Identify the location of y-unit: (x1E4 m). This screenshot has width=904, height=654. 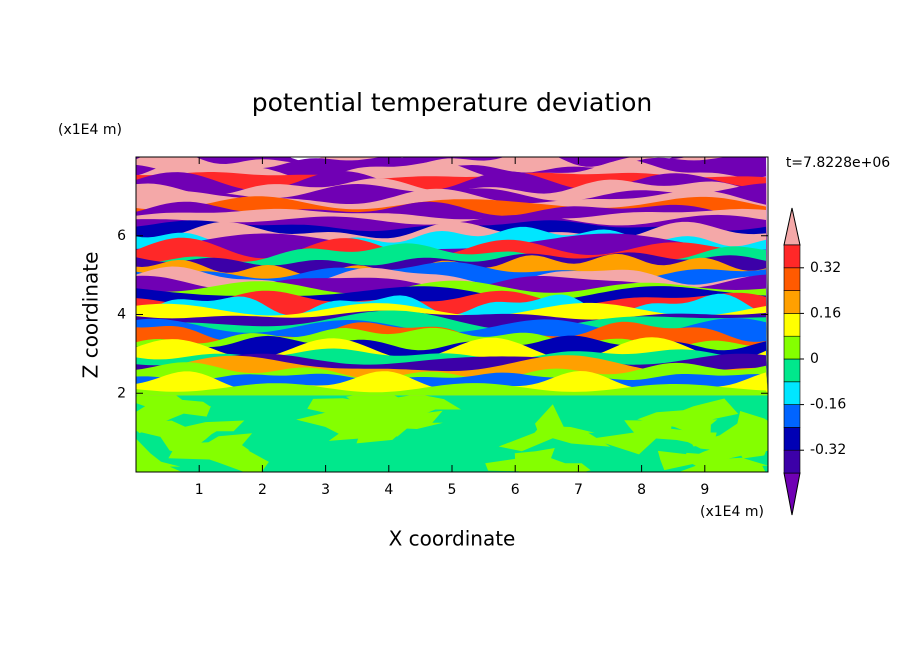
(90, 130).